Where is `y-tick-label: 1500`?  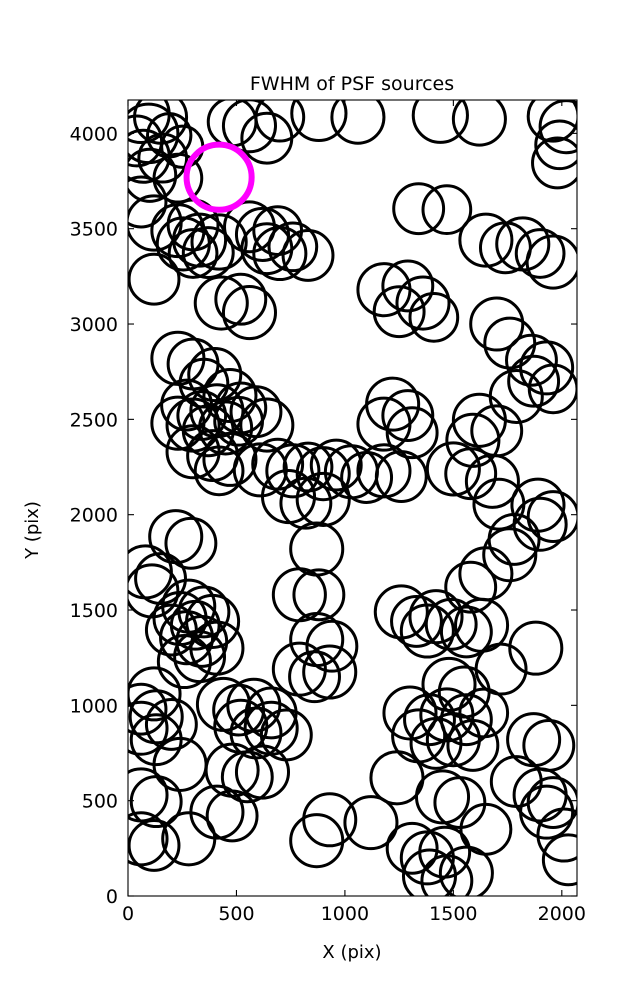 y-tick-label: 1500 is located at coordinates (94, 611).